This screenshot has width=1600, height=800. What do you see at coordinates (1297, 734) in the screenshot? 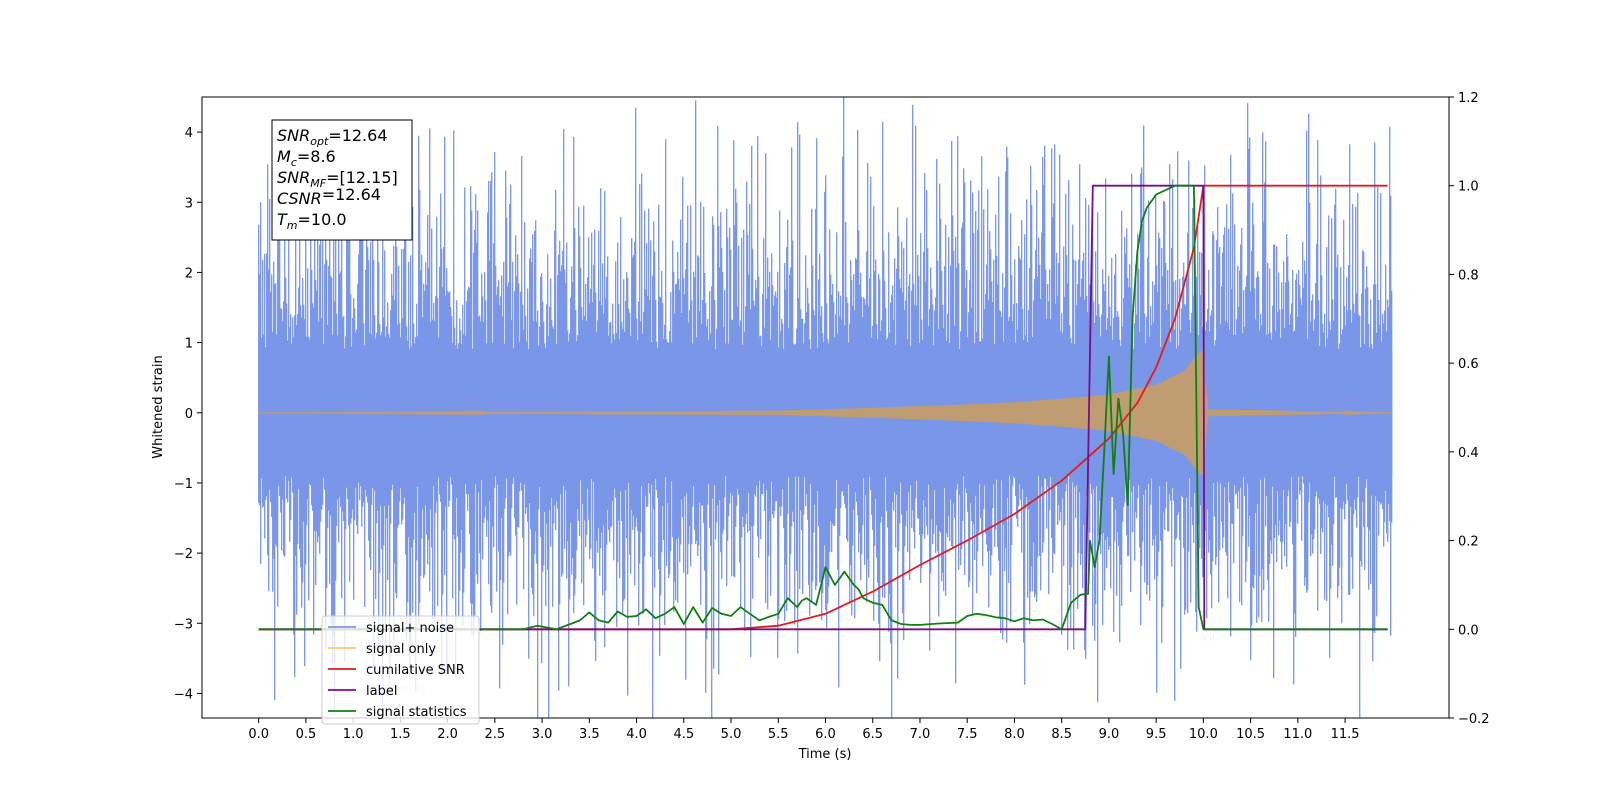
I see `x-tick-label: 11.0` at bounding box center [1297, 734].